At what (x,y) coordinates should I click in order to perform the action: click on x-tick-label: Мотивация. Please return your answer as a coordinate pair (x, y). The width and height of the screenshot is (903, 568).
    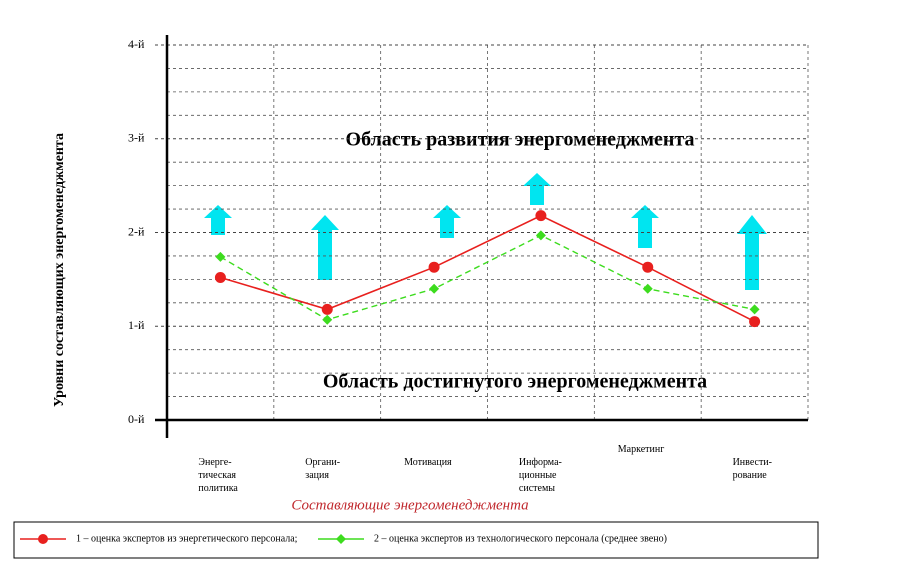
    Looking at the image, I should click on (428, 462).